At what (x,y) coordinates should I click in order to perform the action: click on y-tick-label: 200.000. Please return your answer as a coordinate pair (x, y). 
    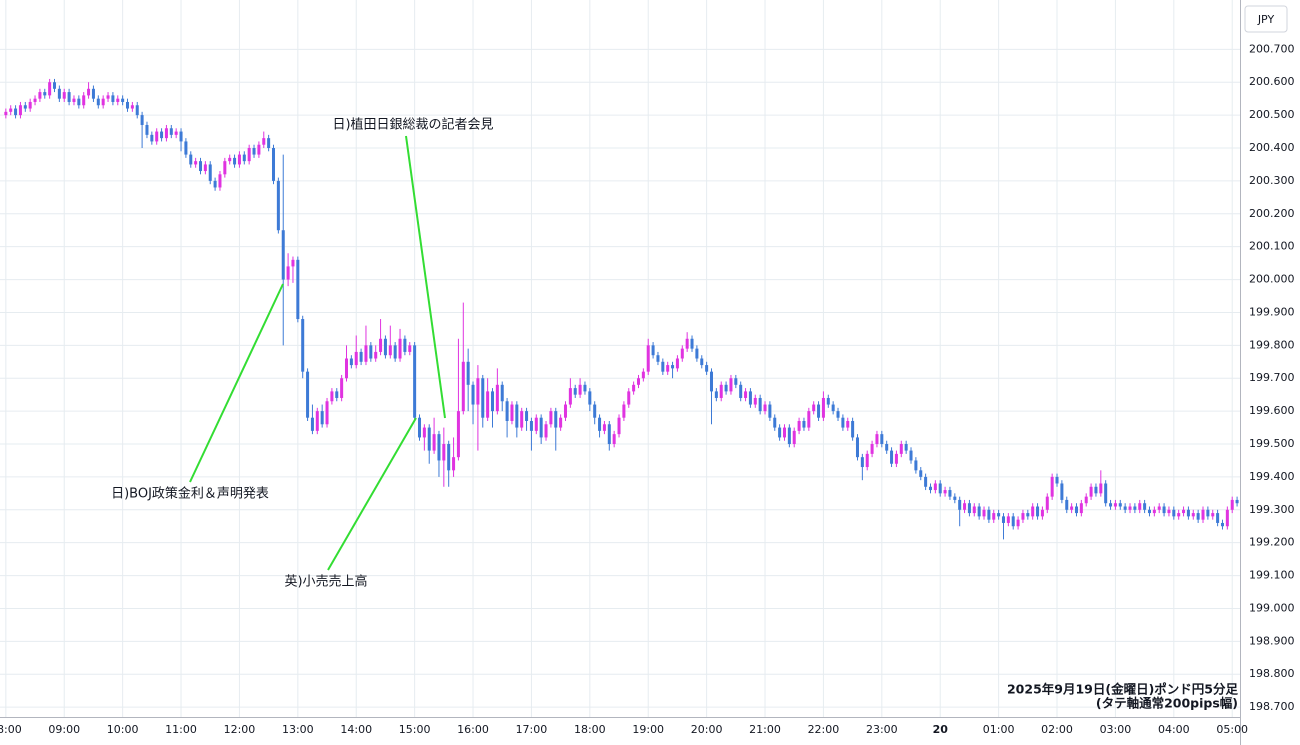
    Looking at the image, I should click on (1272, 279).